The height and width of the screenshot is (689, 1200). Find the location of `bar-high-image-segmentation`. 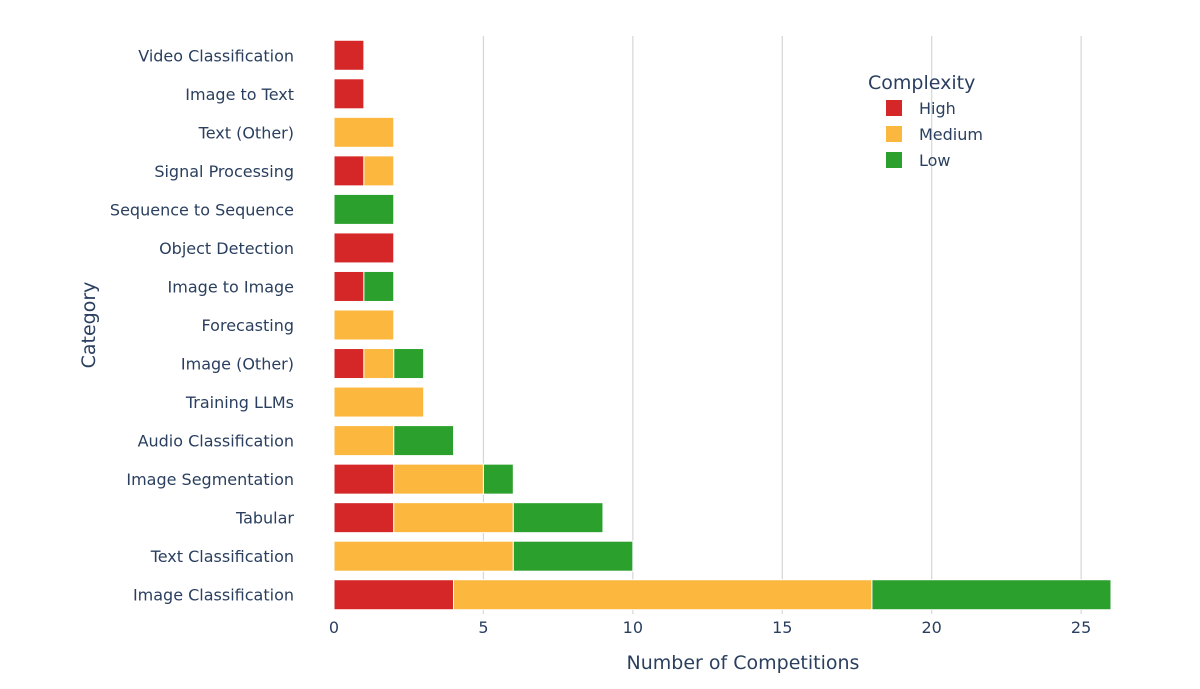

bar-high-image-segmentation is located at coordinates (364, 479).